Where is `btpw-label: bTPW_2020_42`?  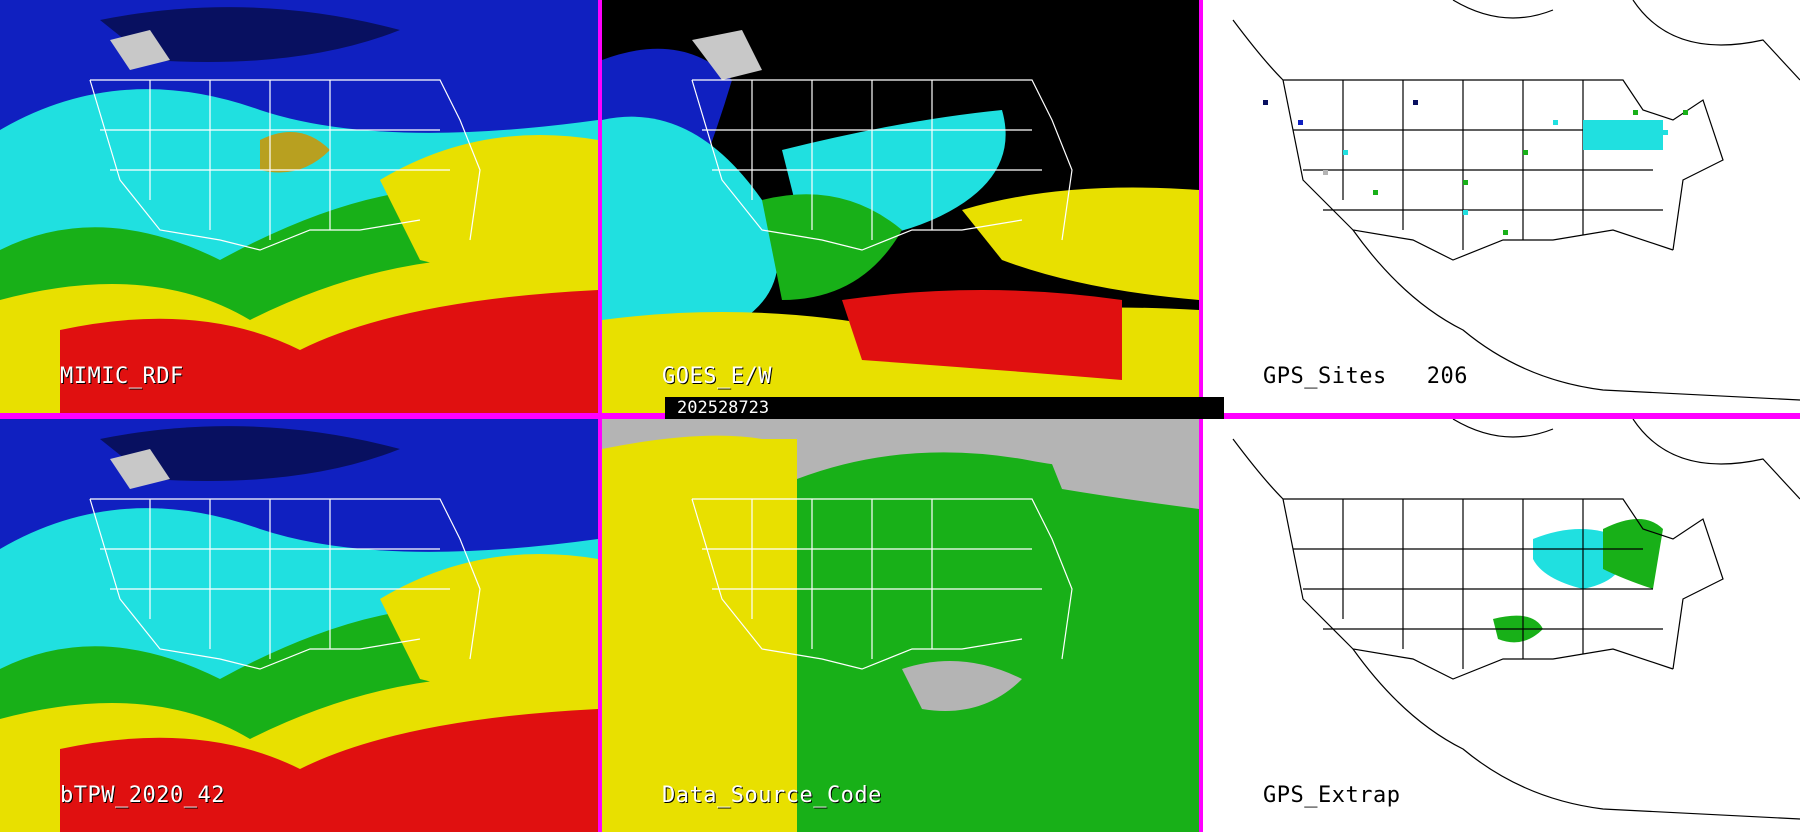 btpw-label: bTPW_2020_42 is located at coordinates (142, 795).